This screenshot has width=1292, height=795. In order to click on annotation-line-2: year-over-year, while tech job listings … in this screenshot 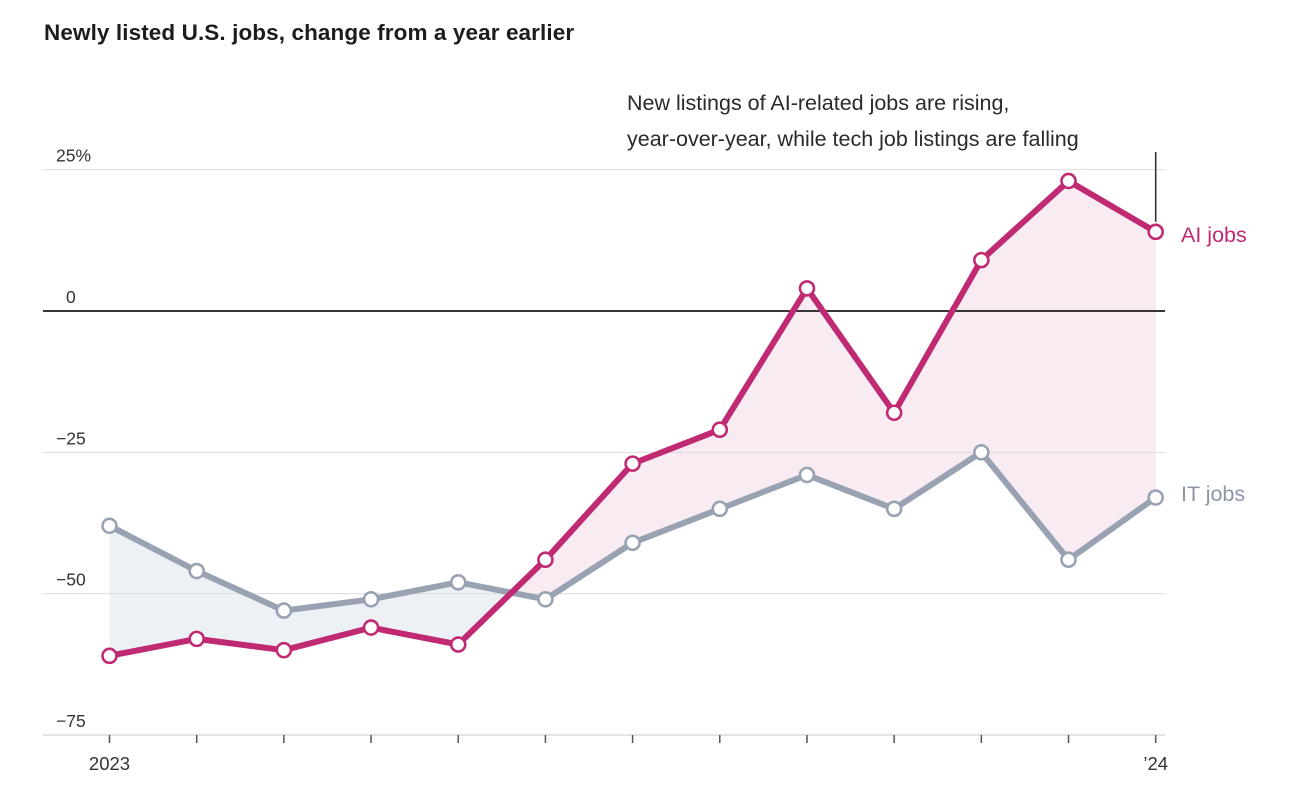, I will do `click(853, 139)`.